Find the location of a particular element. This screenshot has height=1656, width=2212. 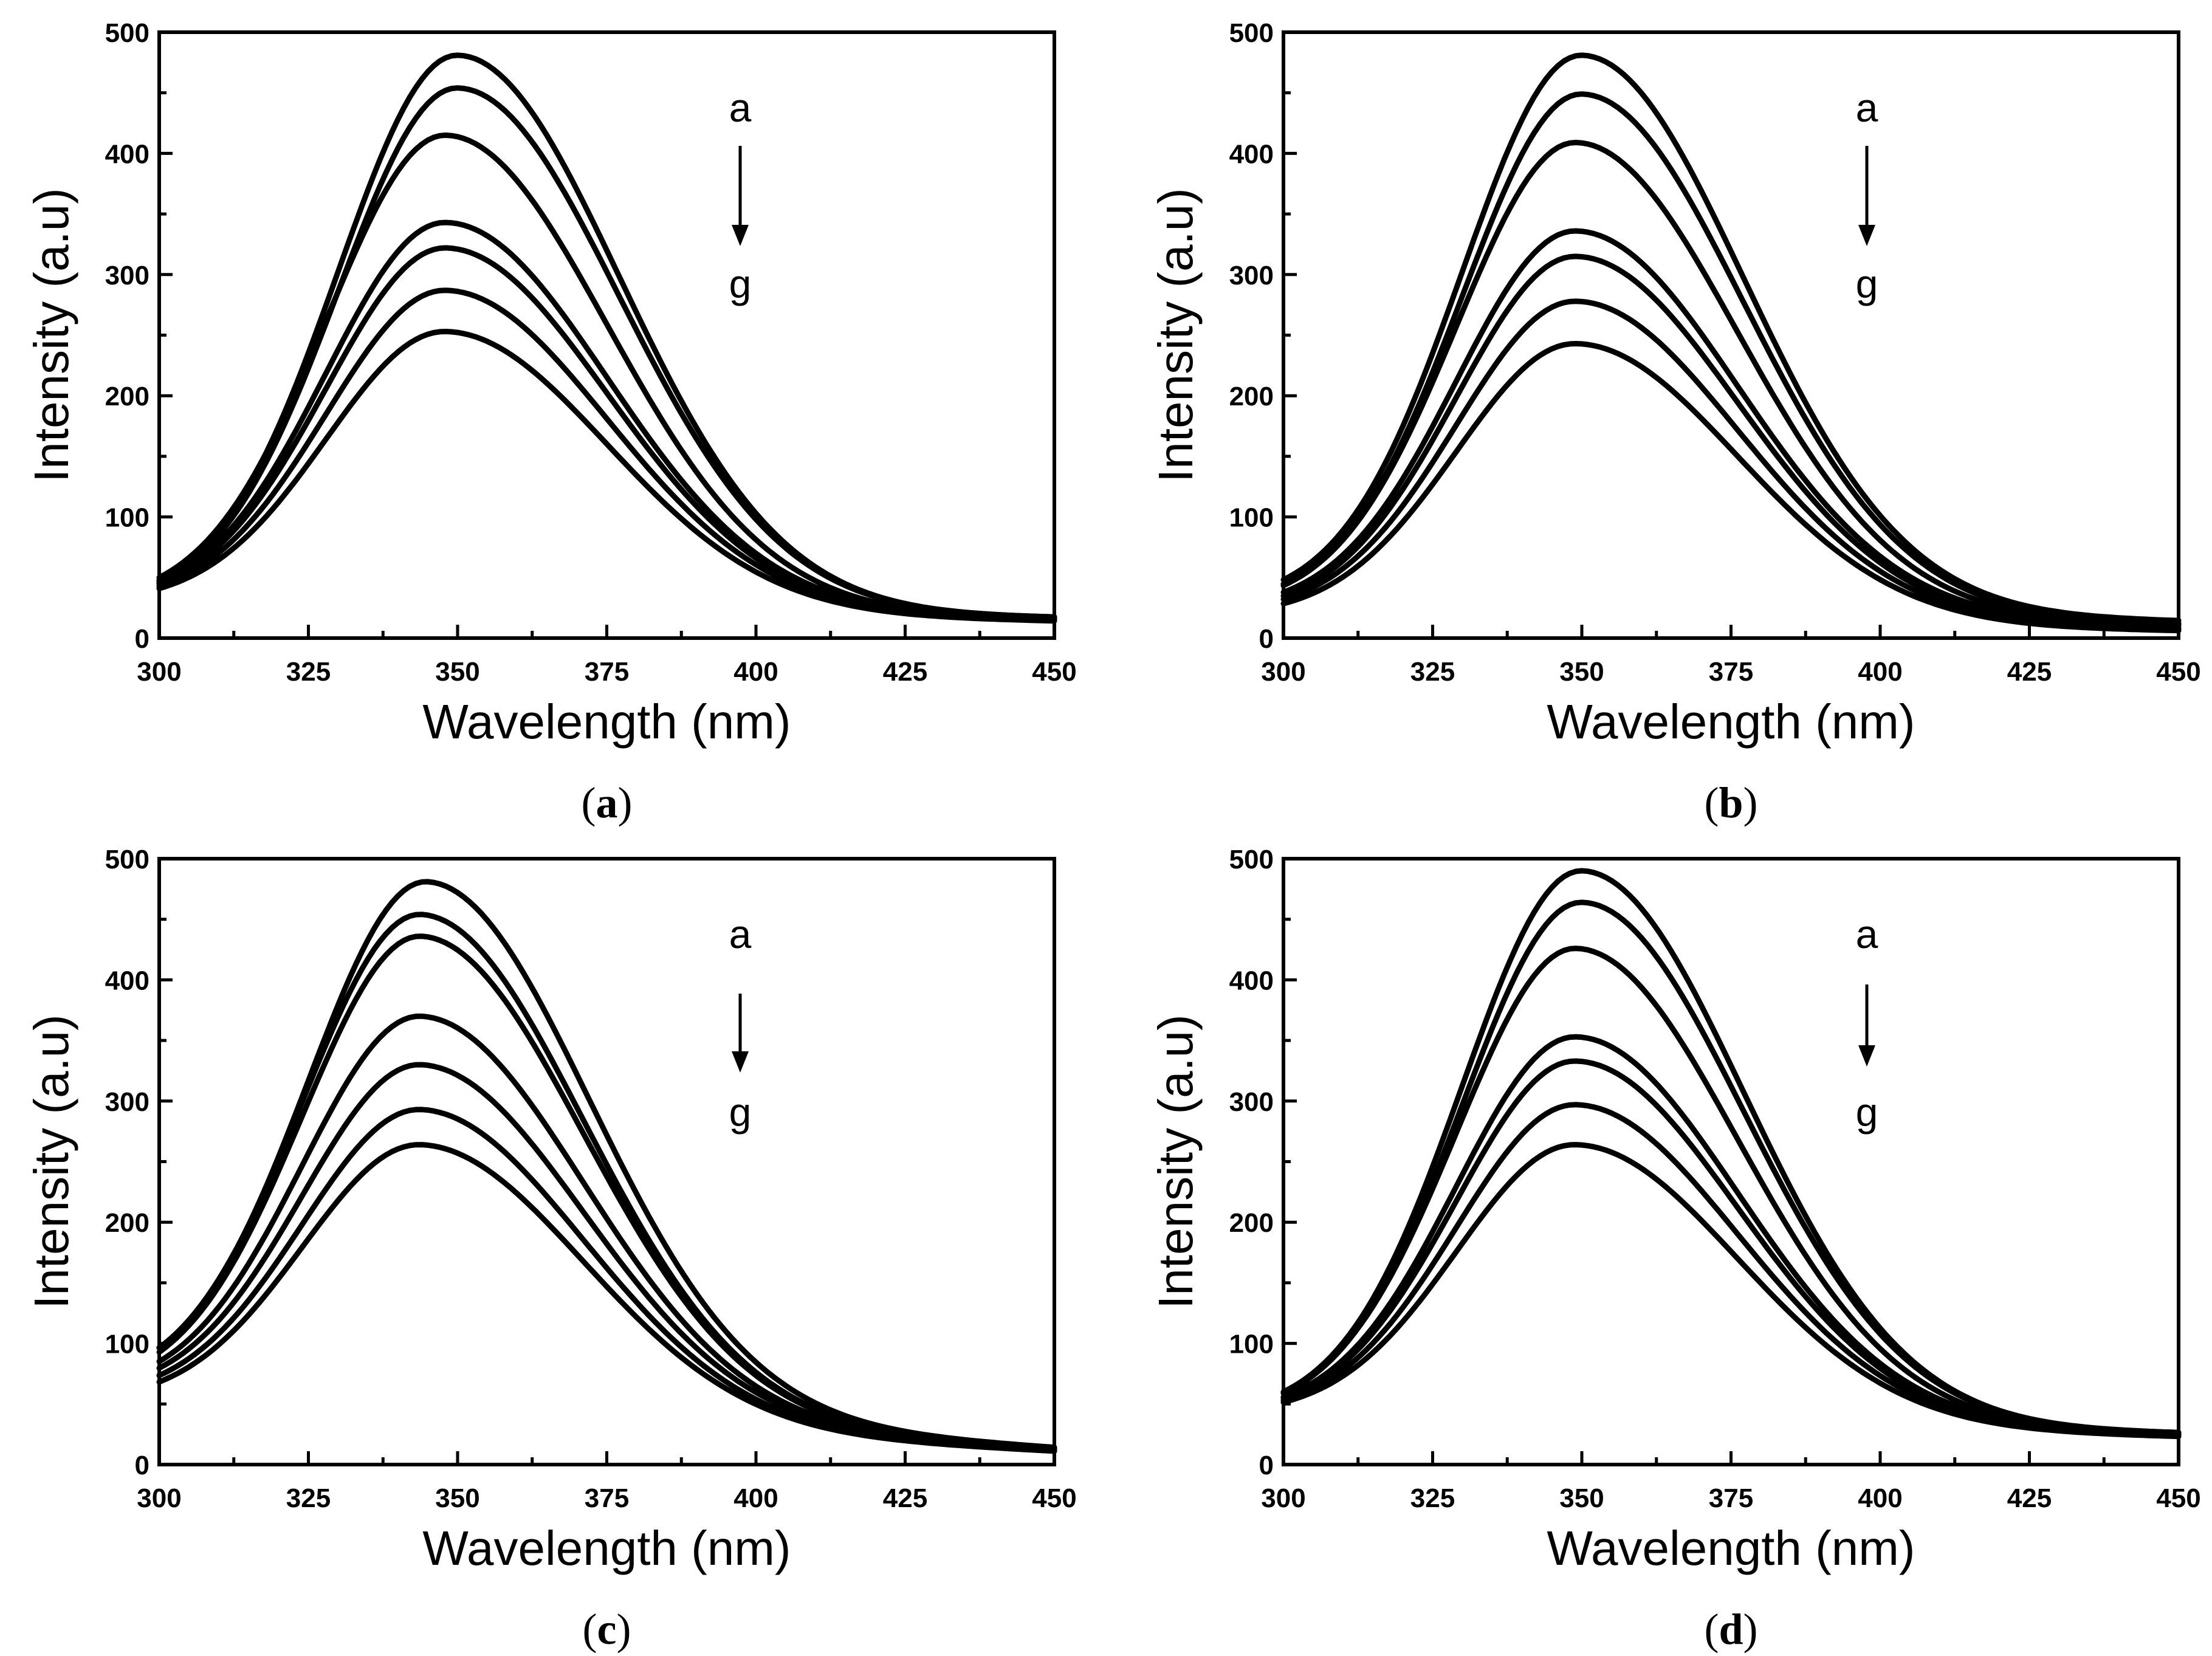

panel-caption: (b) is located at coordinates (1730, 802).